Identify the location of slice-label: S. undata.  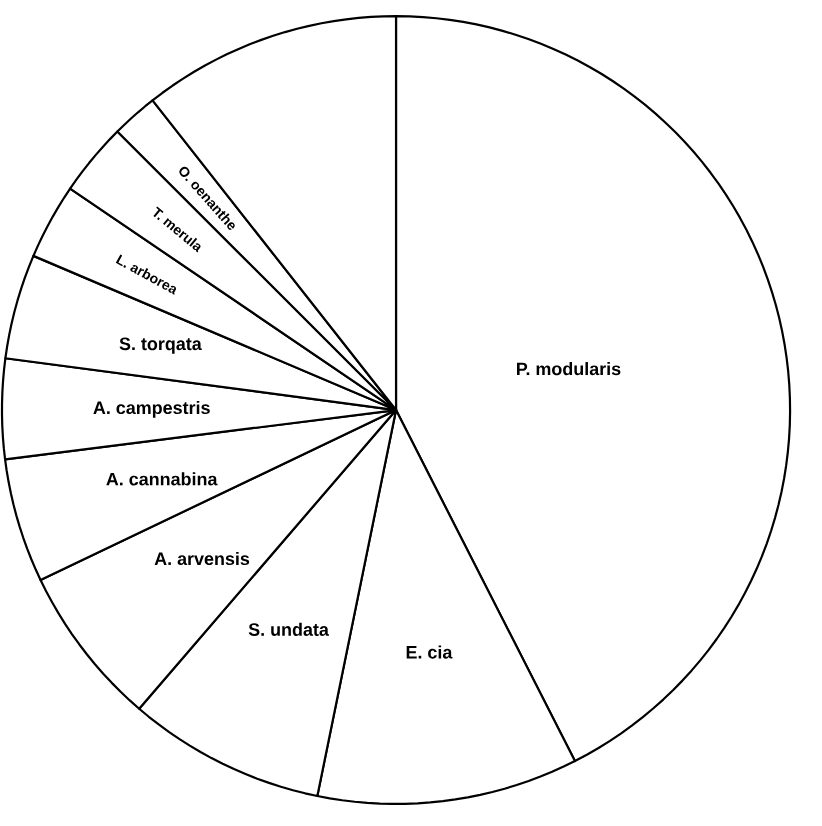
(288, 629).